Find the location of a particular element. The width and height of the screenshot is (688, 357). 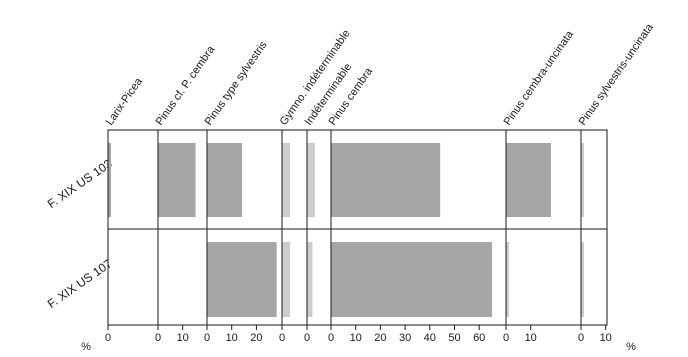

tick-label-pinus-cembra-10: 10 is located at coordinates (356, 338).